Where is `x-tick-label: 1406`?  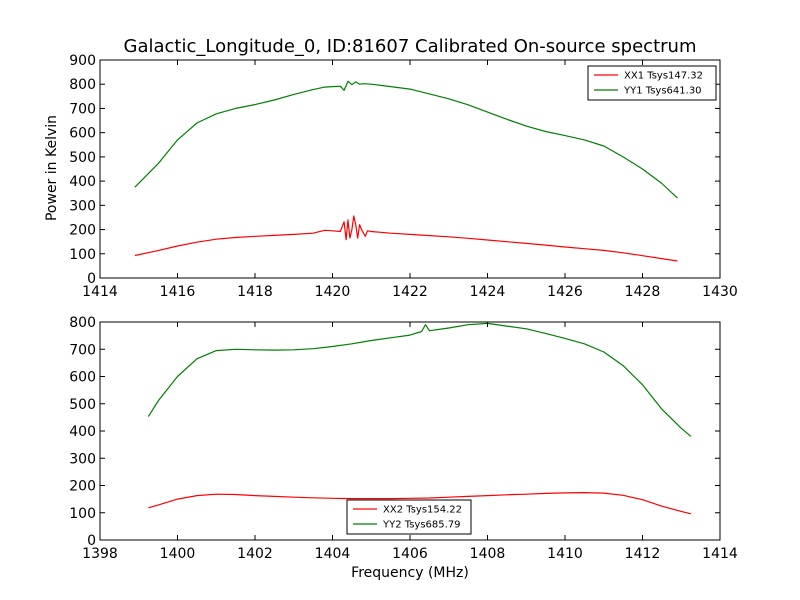
x-tick-label: 1406 is located at coordinates (410, 554).